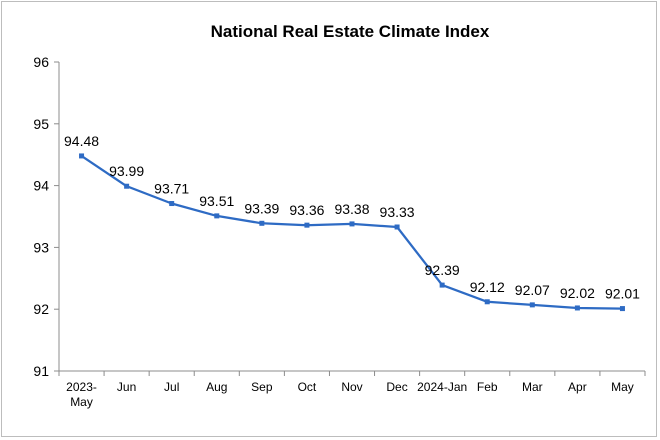  I want to click on x-tick-label: Feb, so click(487, 387).